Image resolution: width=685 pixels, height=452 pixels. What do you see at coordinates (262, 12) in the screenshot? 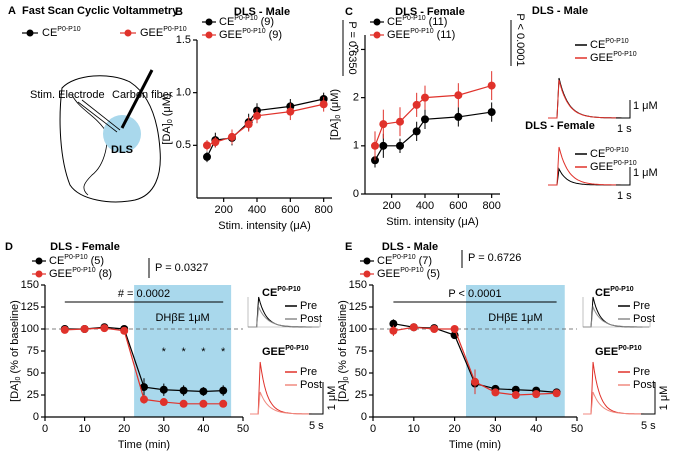
I see `chart-title: DLS - Male` at bounding box center [262, 12].